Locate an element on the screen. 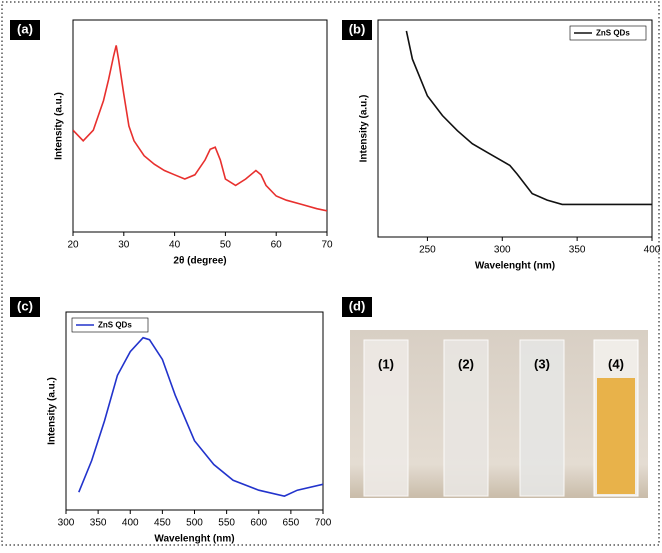 The height and width of the screenshot is (553, 662). x-tick-label: 40 is located at coordinates (175, 245).